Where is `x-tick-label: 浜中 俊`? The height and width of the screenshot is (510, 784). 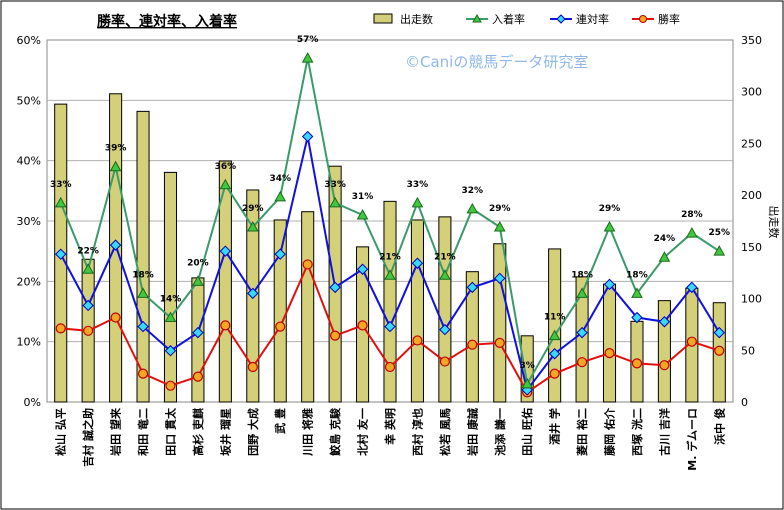 x-tick-label: 浜中 俊 is located at coordinates (719, 426).